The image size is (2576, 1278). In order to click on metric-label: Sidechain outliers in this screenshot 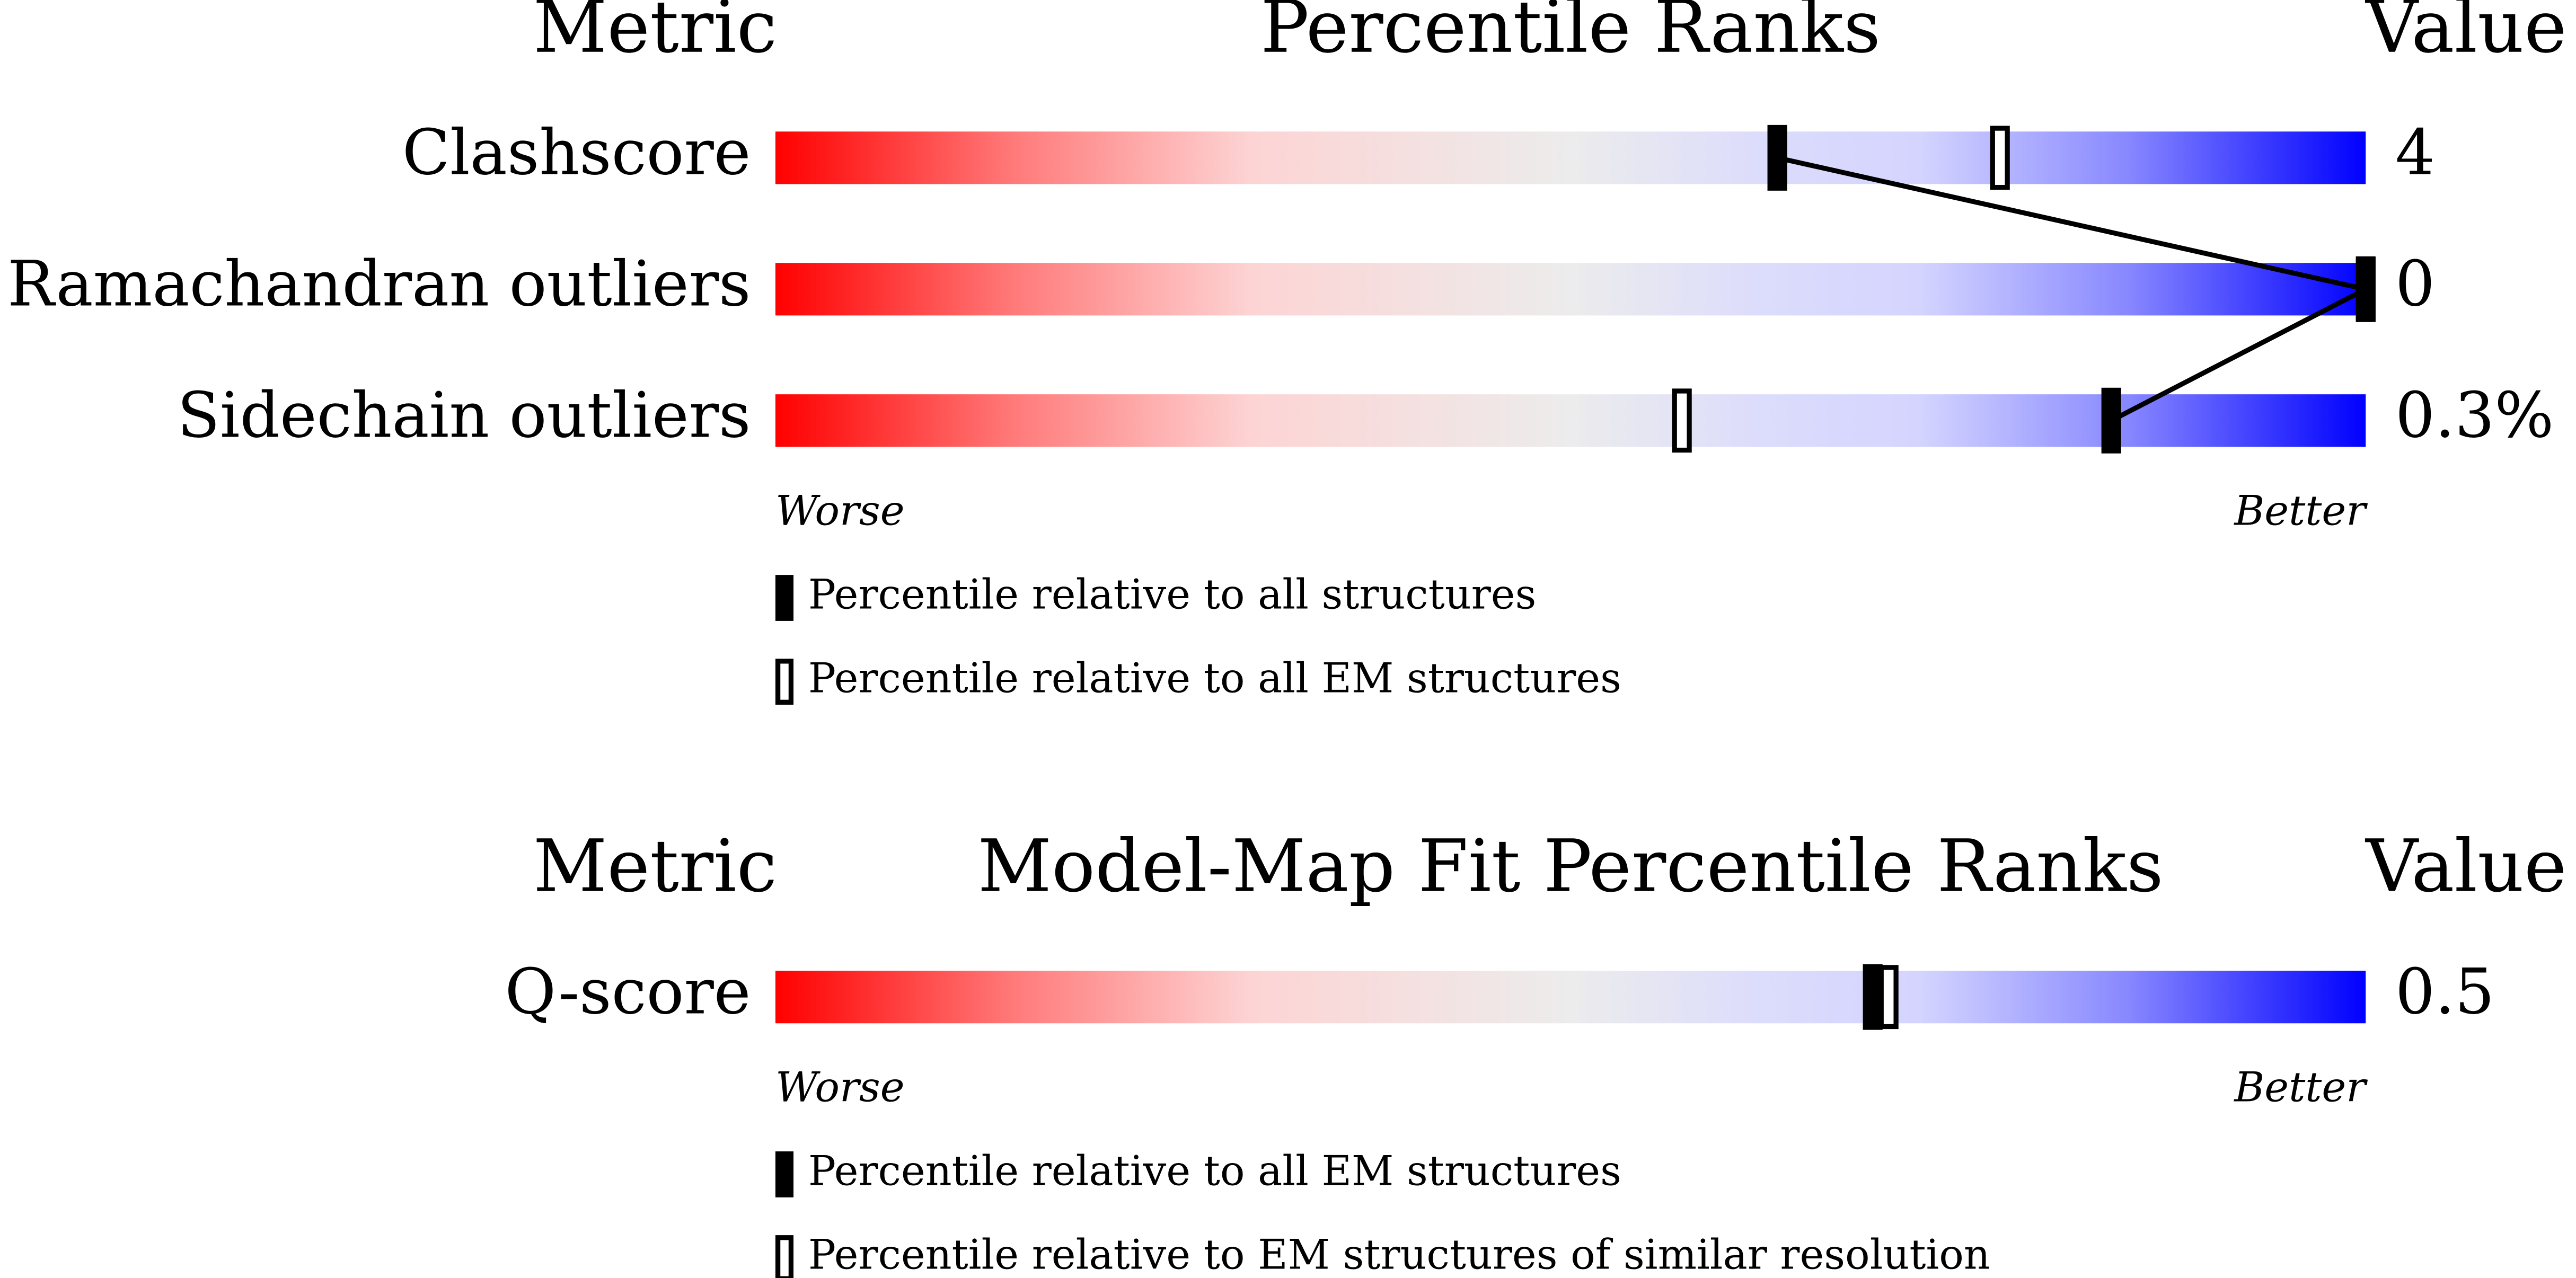, I will do `click(464, 415)`.